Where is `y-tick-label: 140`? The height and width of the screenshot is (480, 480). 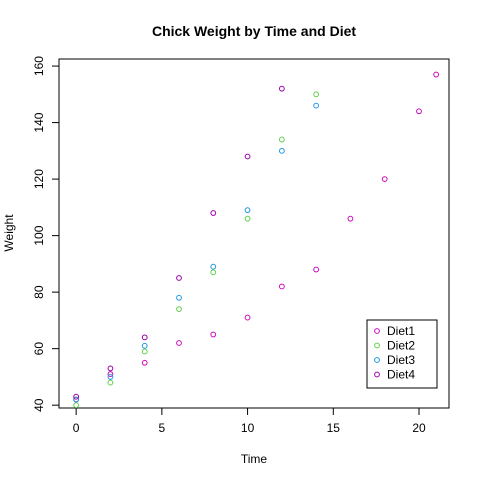 y-tick-label: 140 is located at coordinates (39, 122).